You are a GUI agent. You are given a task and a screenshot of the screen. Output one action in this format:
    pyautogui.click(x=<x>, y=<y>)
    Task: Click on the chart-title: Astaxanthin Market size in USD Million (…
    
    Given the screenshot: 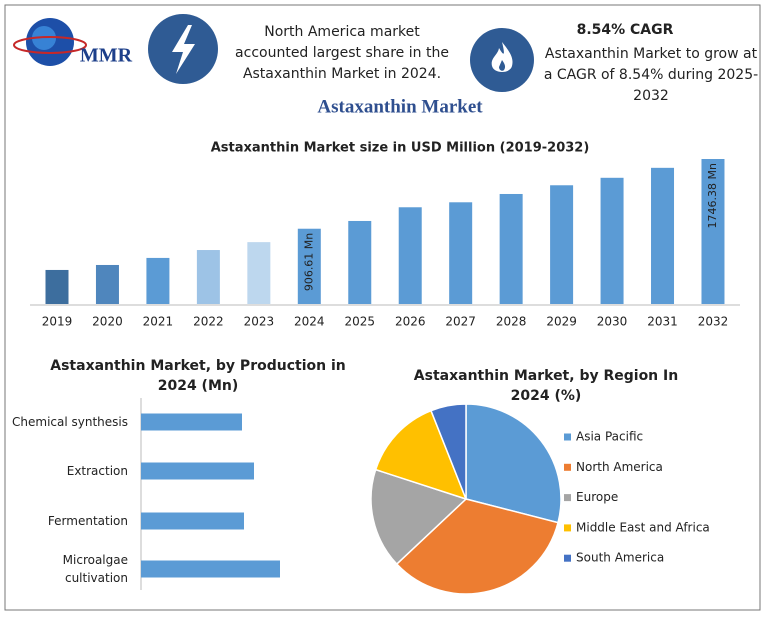 What is the action you would take?
    pyautogui.click(x=400, y=148)
    